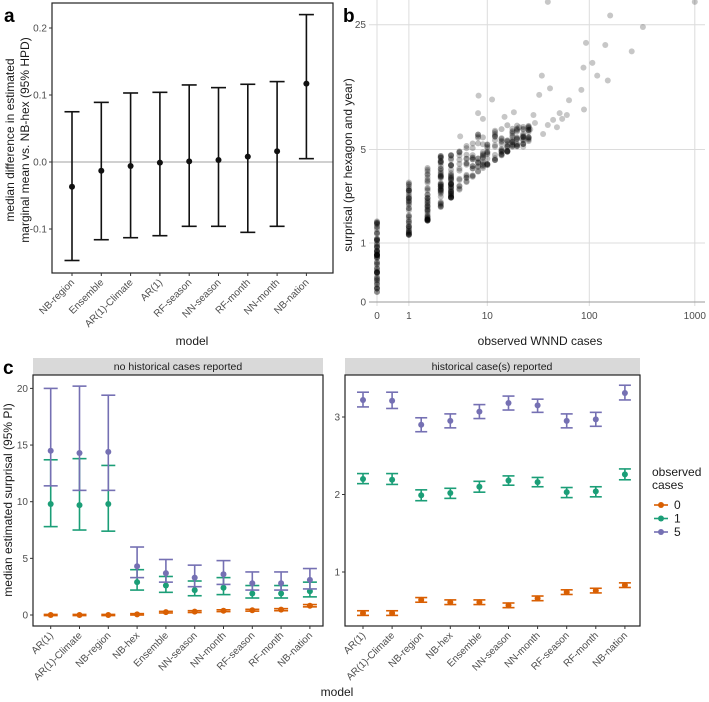  What do you see at coordinates (677, 519) in the screenshot?
I see `legend-item-label: 1` at bounding box center [677, 519].